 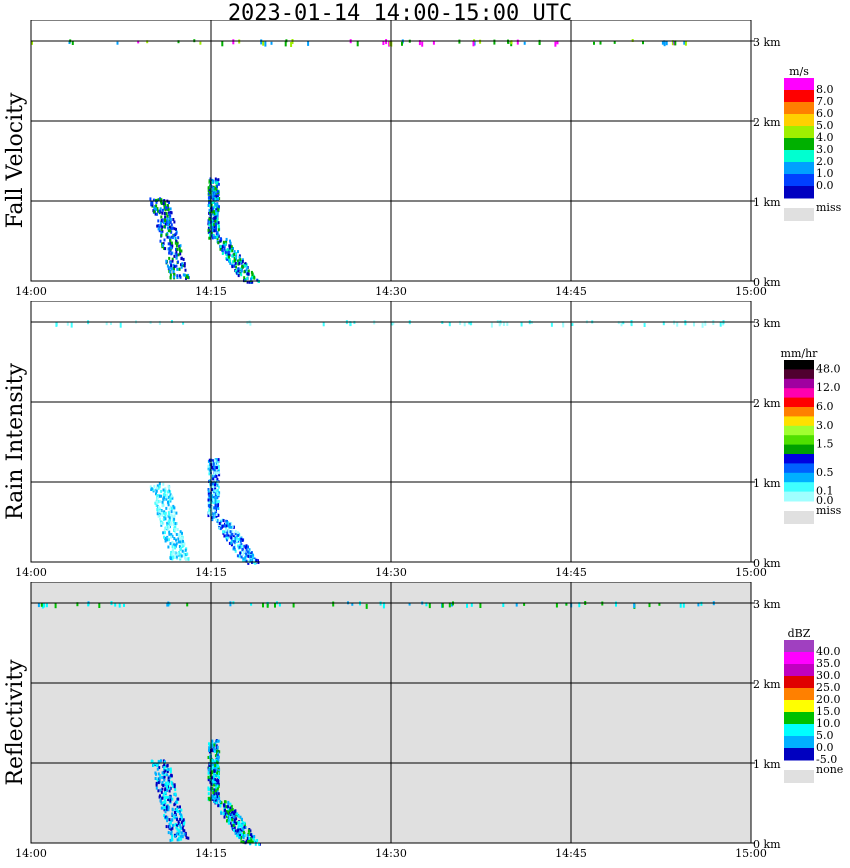 What do you see at coordinates (825, 161) in the screenshot?
I see `colorbar-label: 2.0` at bounding box center [825, 161].